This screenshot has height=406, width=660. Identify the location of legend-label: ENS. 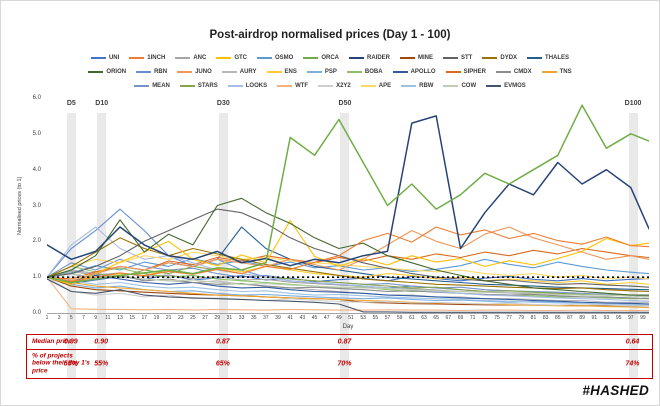
(290, 72).